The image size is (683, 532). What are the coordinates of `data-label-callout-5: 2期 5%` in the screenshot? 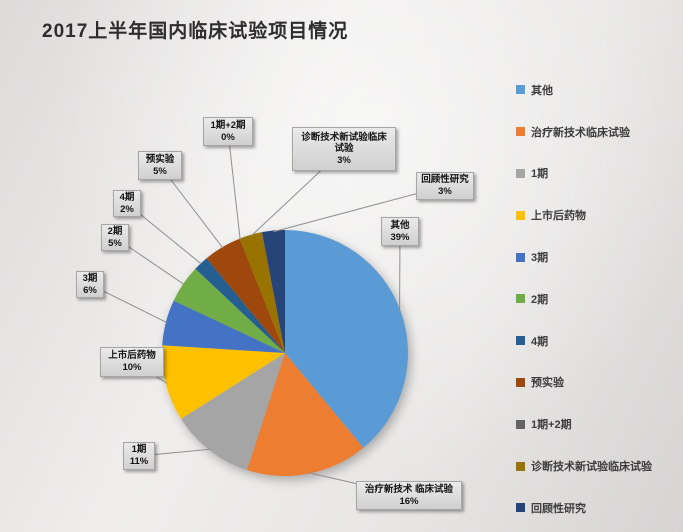 It's located at (115, 237).